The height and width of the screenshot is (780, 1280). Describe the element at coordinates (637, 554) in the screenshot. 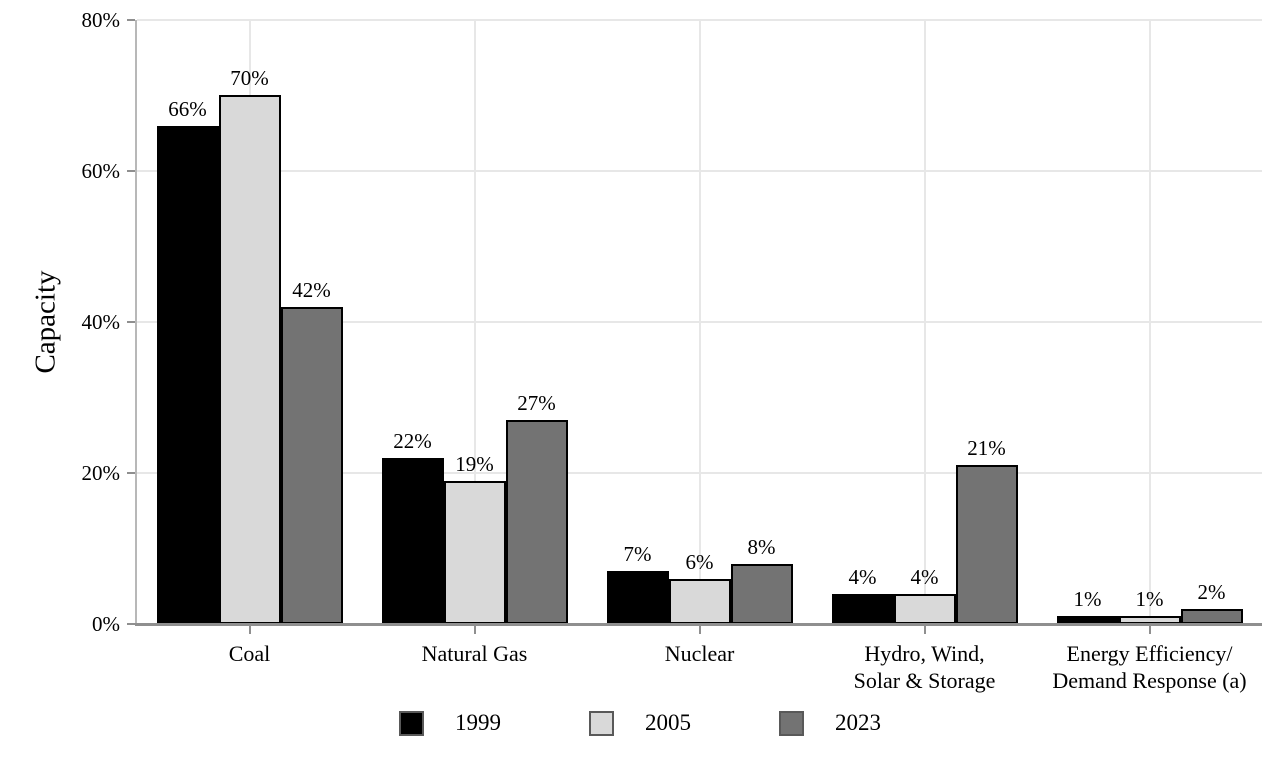

I see `bar-value-label: 7%` at that location.